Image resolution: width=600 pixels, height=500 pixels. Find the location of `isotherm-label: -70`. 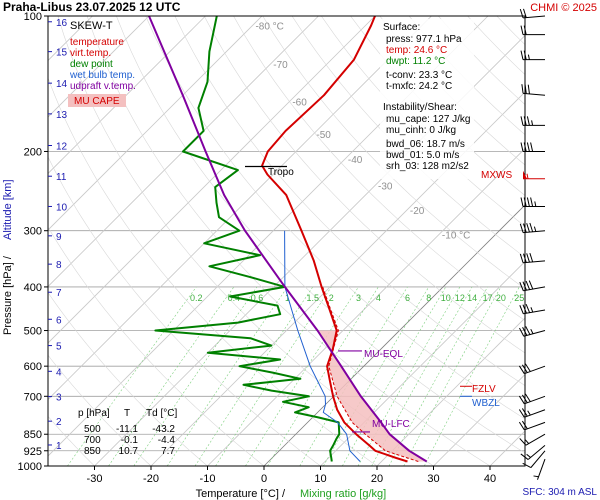

isotherm-label: -70 is located at coordinates (280, 65).